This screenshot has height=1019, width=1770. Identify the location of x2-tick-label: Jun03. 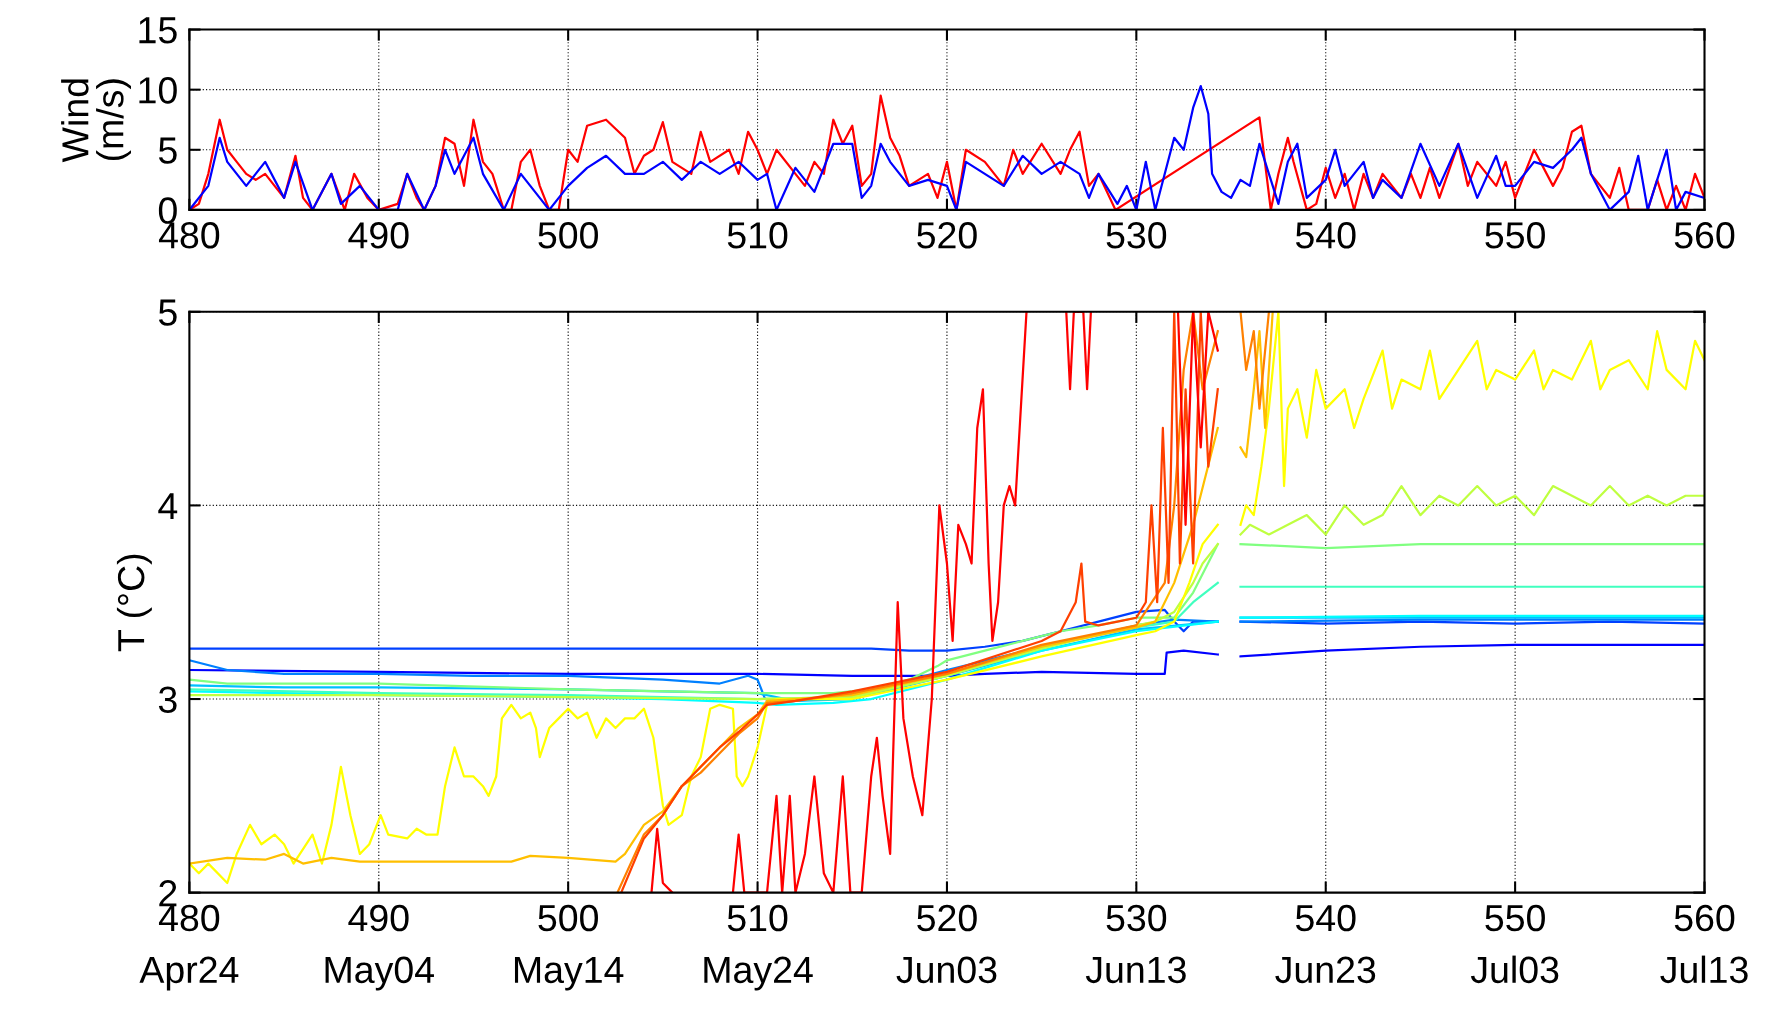
(946, 970).